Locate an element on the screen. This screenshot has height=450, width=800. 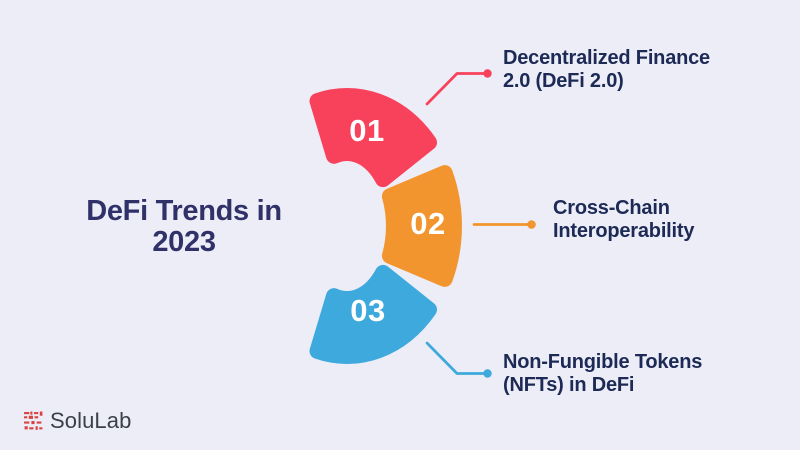
solulab-logo-icon is located at coordinates (33, 420).